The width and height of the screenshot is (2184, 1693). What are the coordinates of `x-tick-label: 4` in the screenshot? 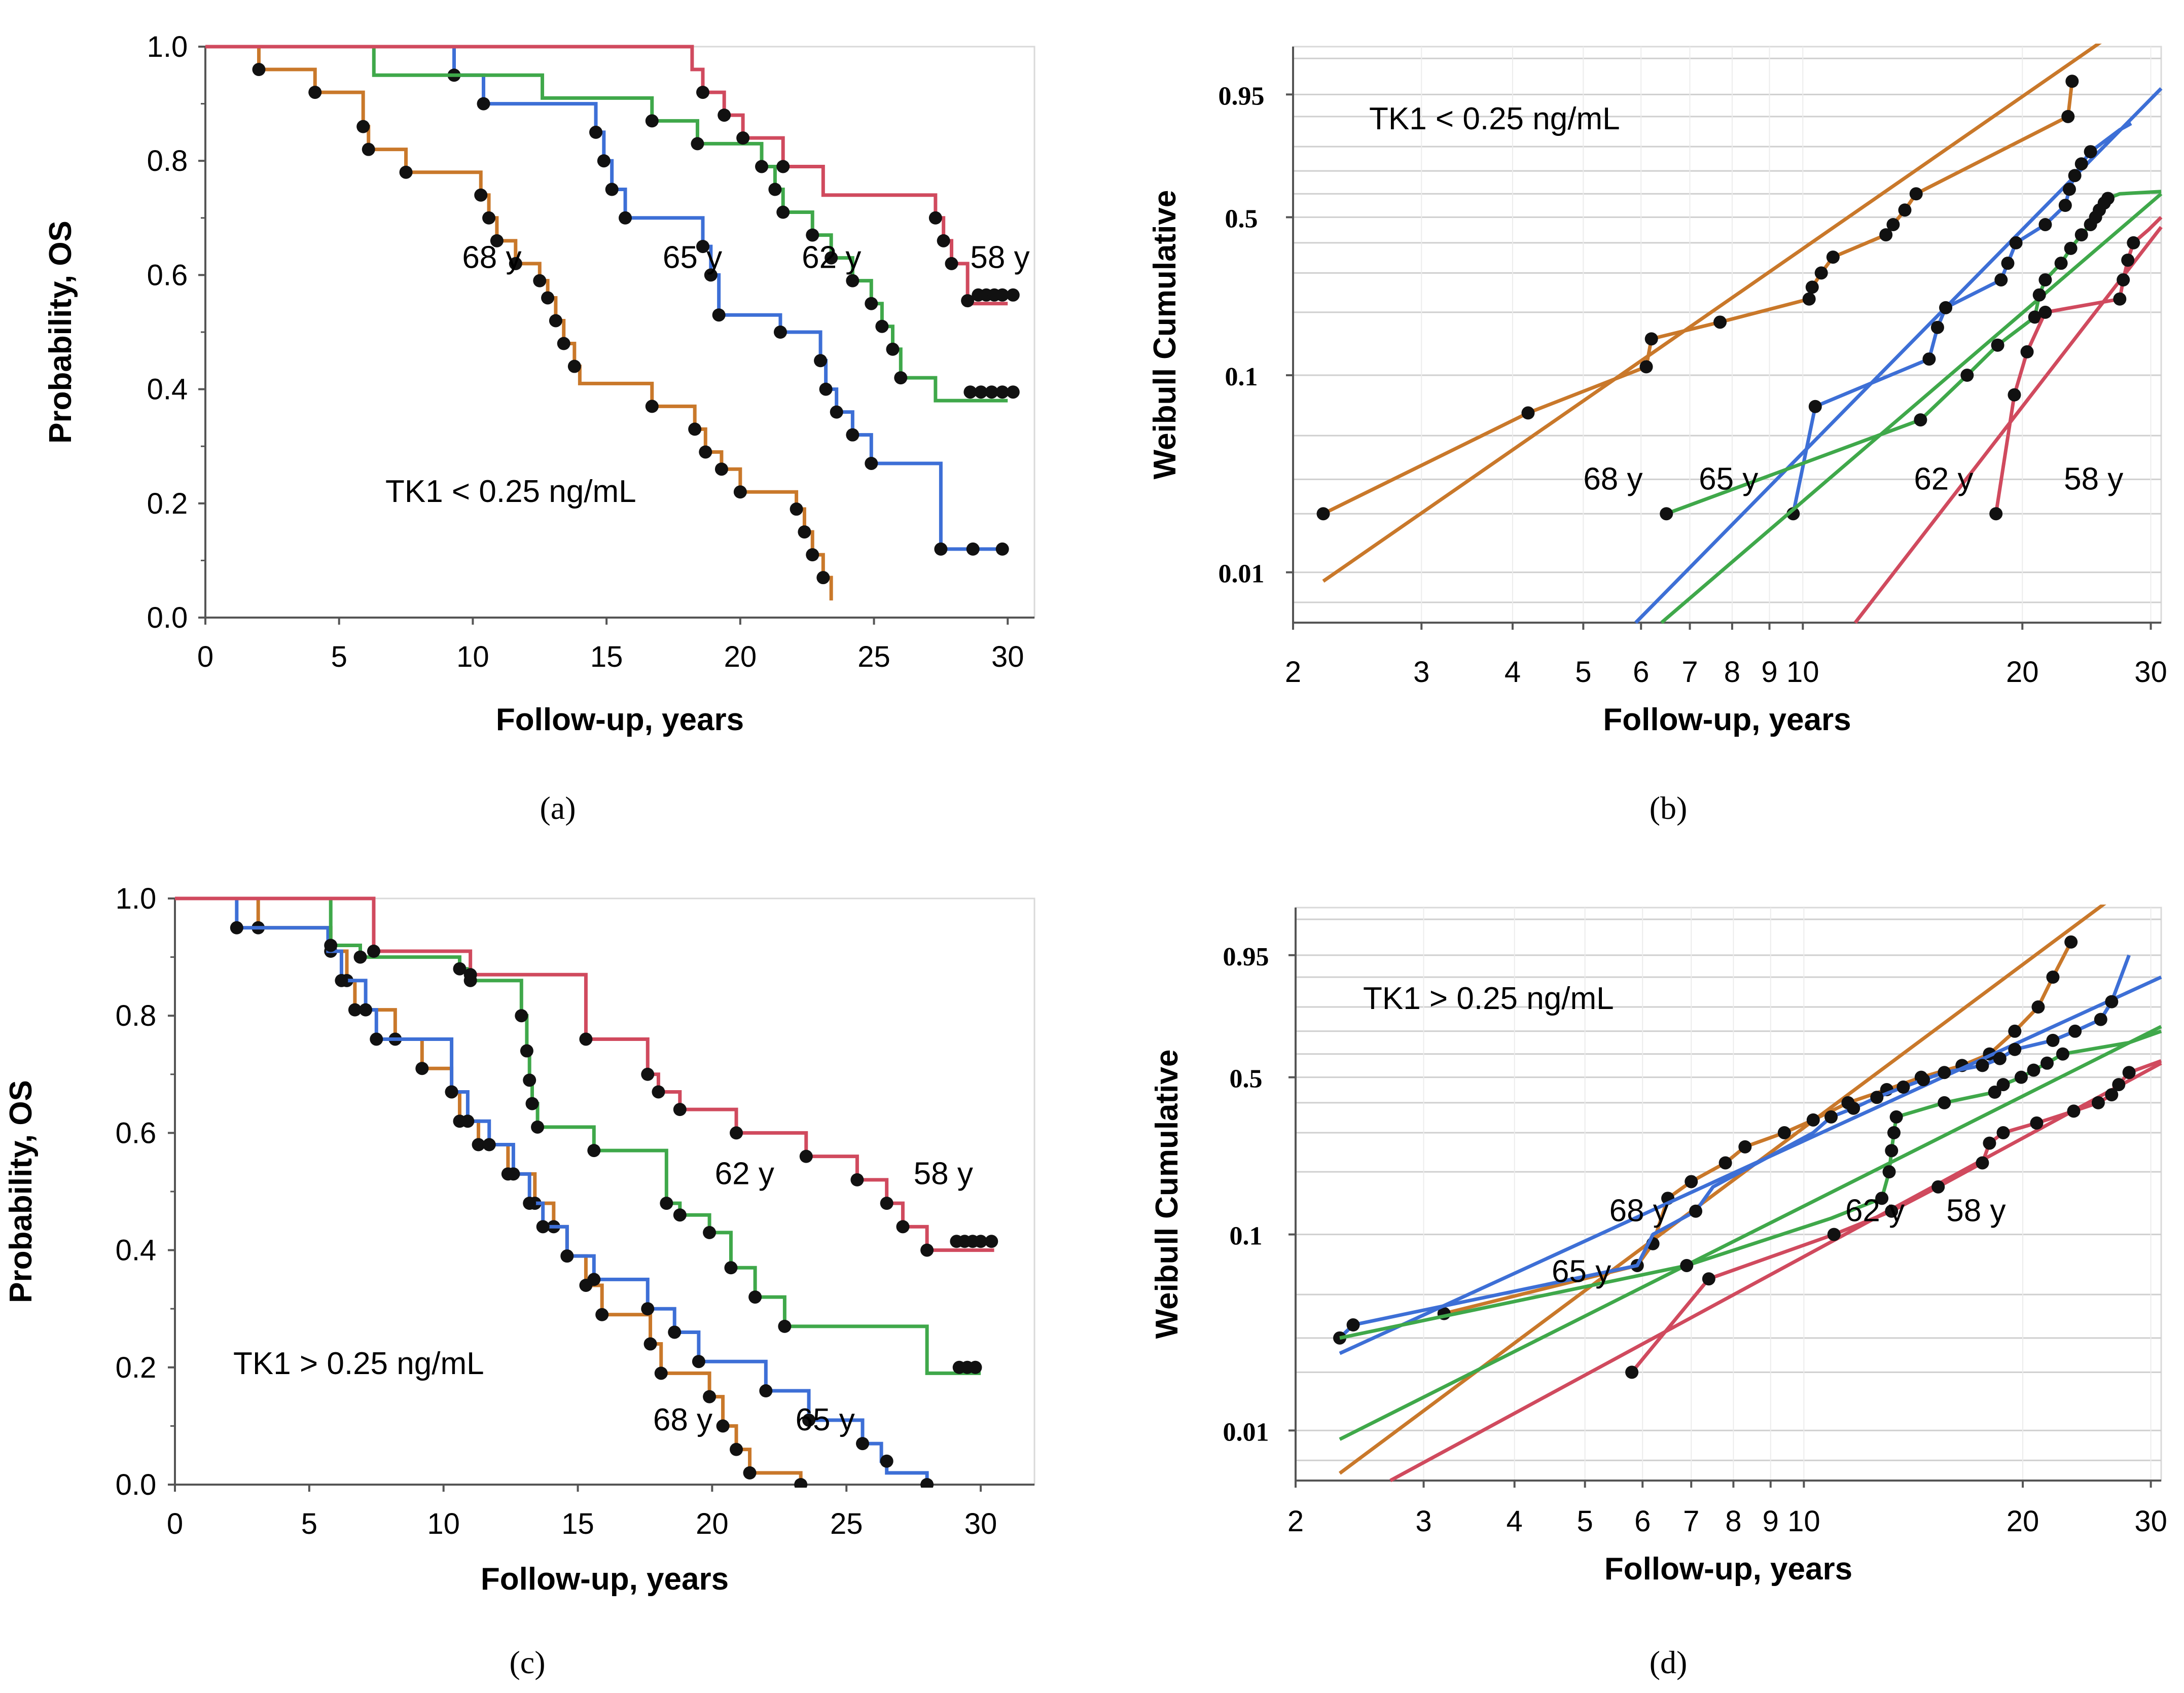 It's located at (1513, 672).